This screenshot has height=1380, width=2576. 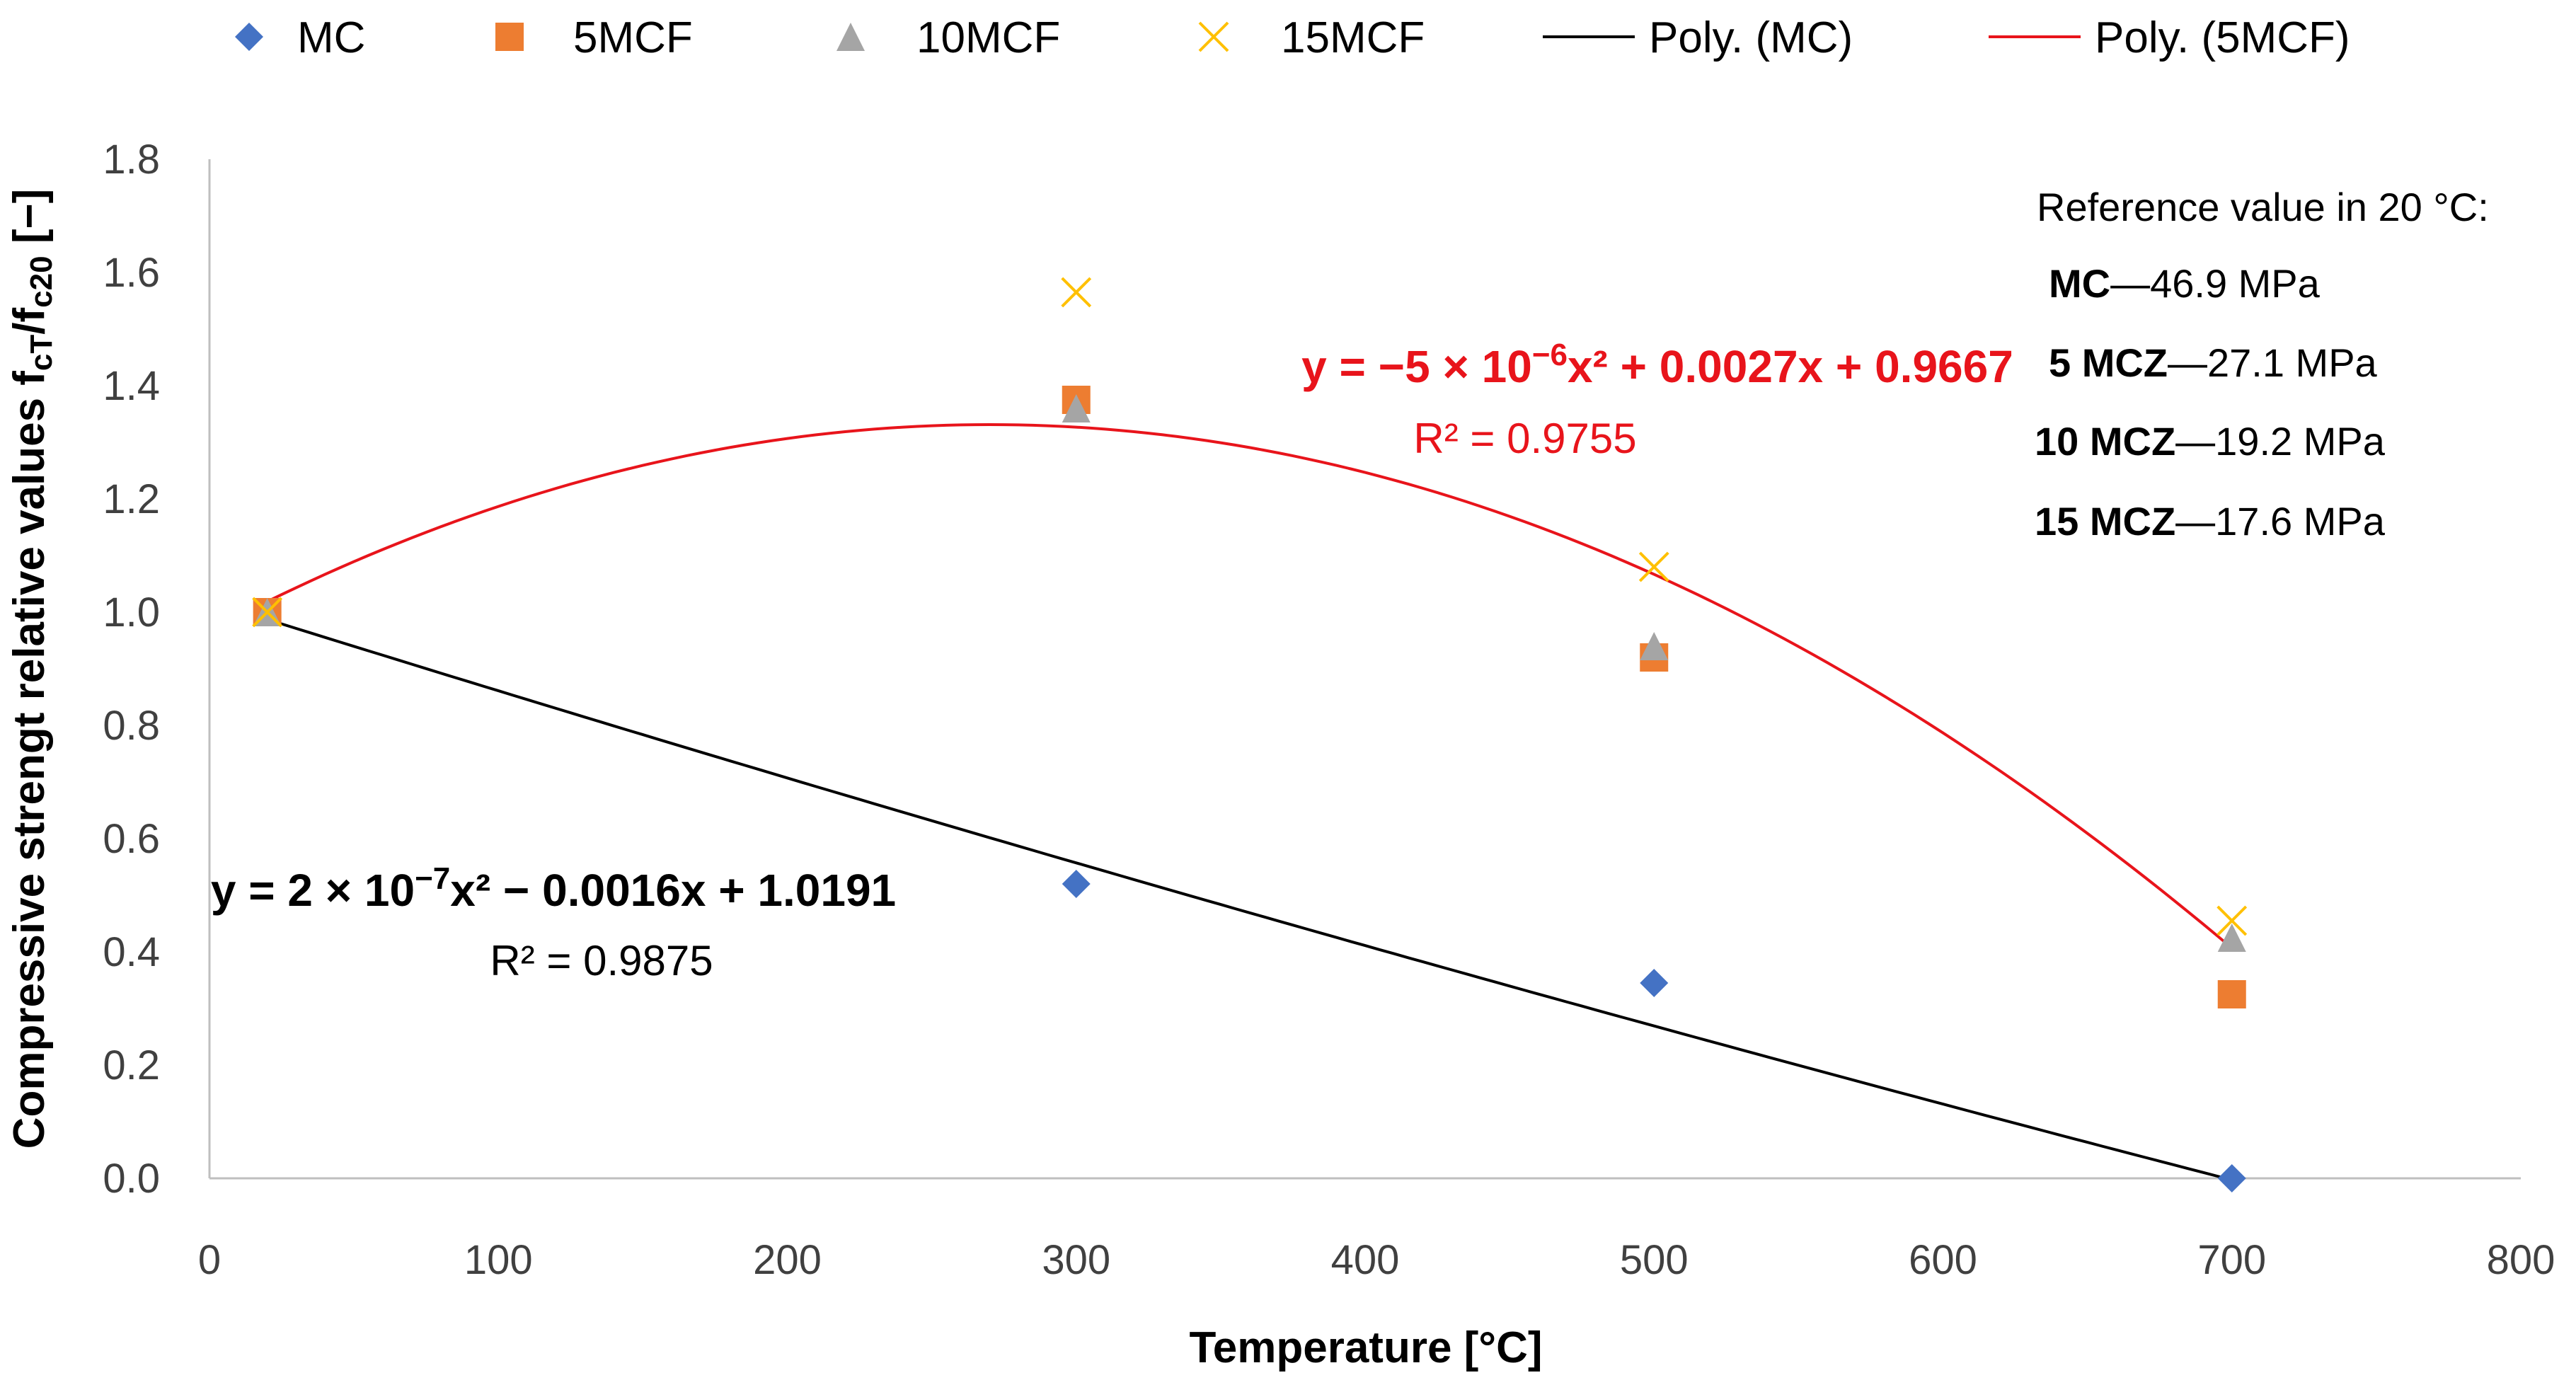 I want to click on reference-row-5mcz: 5 MCZ—27.1 MPa, so click(x=2214, y=363).